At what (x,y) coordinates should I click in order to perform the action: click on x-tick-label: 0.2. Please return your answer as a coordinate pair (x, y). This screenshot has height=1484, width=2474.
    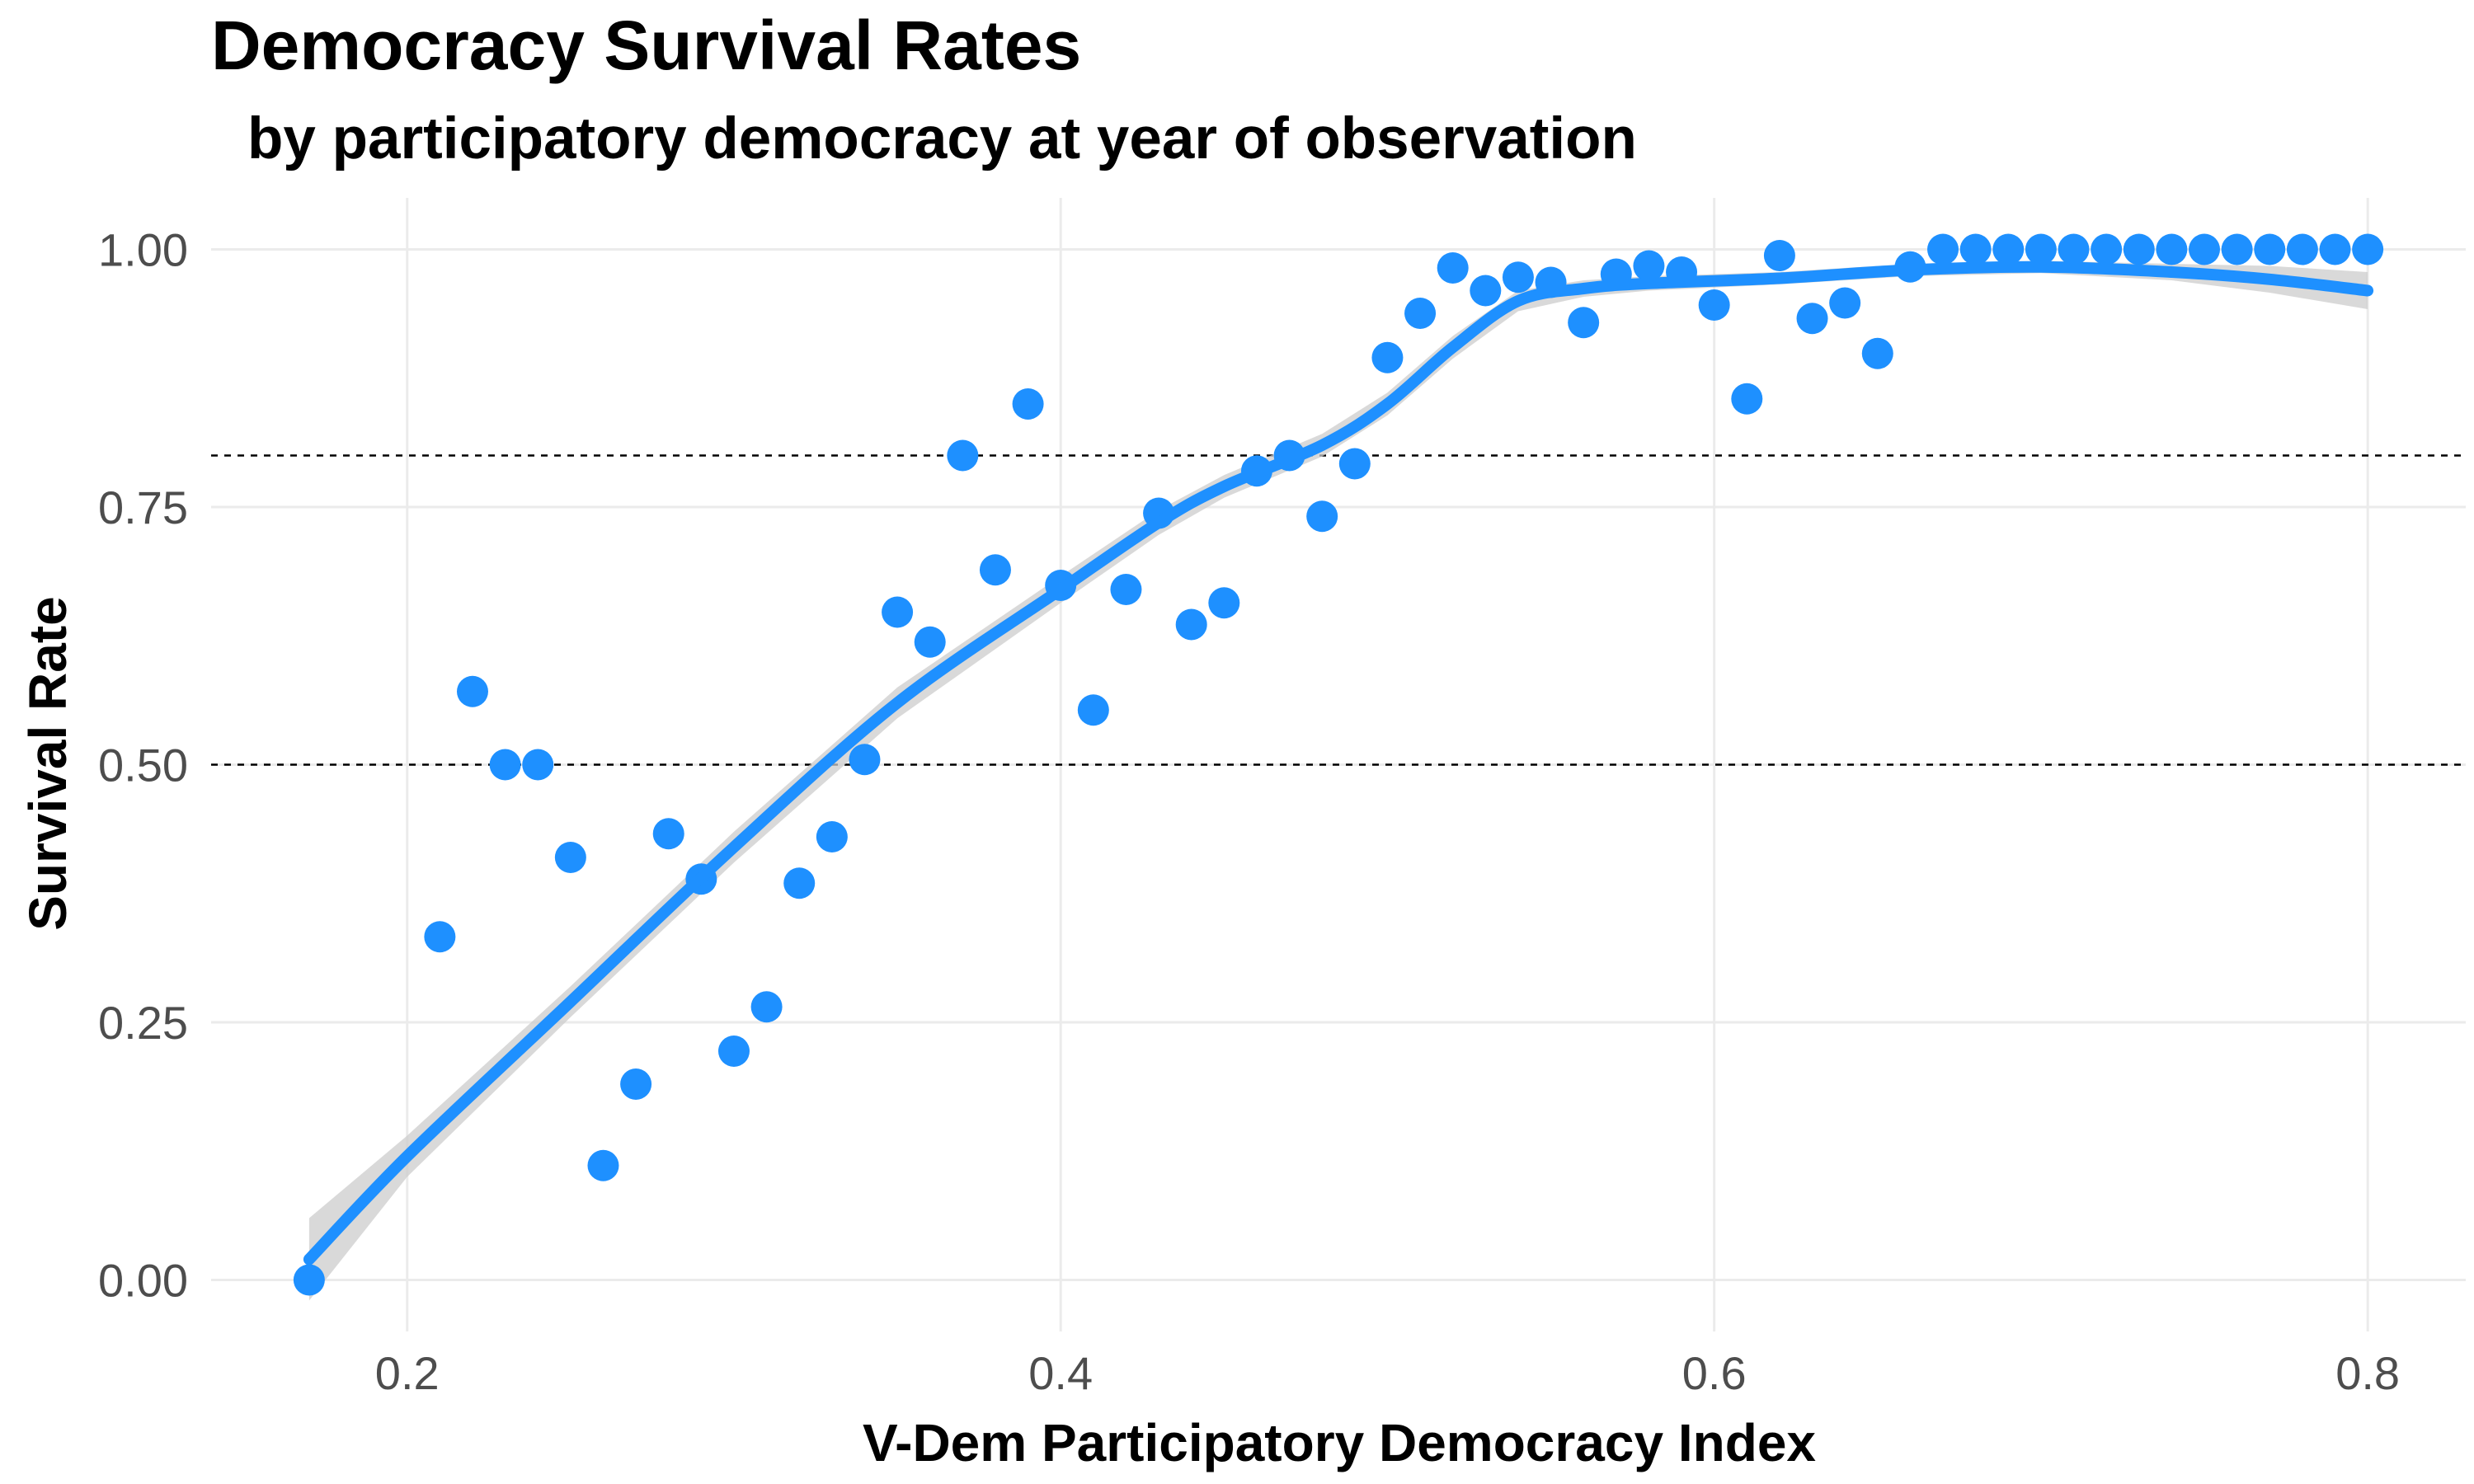
    Looking at the image, I should click on (407, 1373).